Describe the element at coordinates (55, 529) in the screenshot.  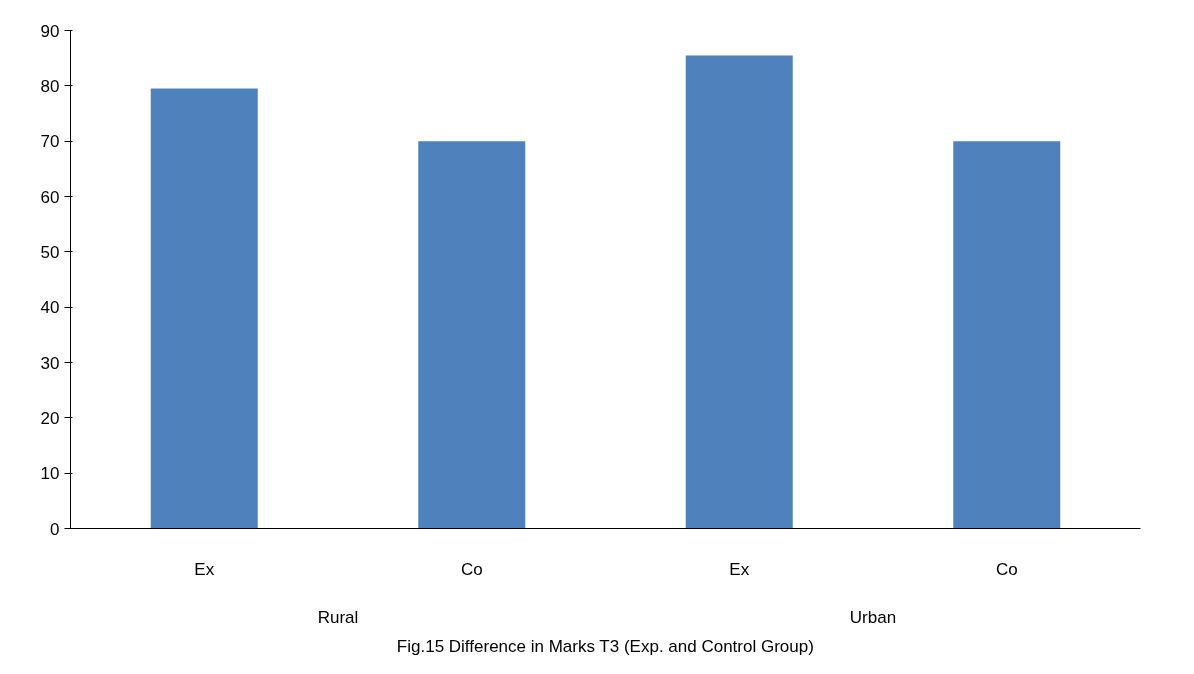
I see `y-tick-label: 0` at that location.